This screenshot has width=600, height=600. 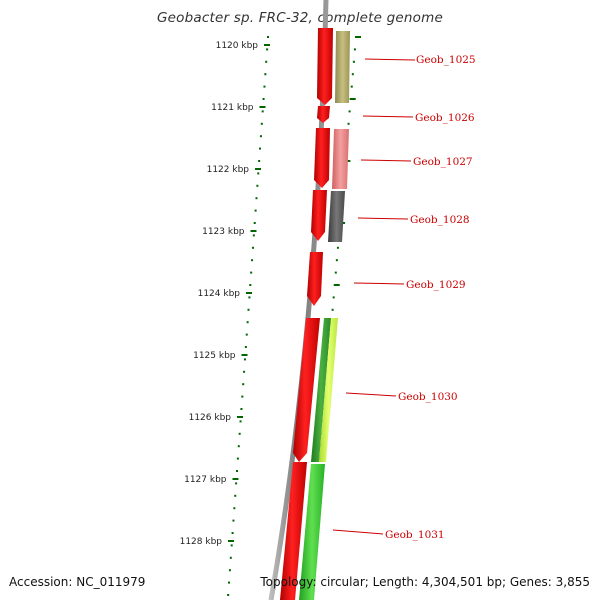 I want to click on gene-label: Geob_1026, so click(x=445, y=118).